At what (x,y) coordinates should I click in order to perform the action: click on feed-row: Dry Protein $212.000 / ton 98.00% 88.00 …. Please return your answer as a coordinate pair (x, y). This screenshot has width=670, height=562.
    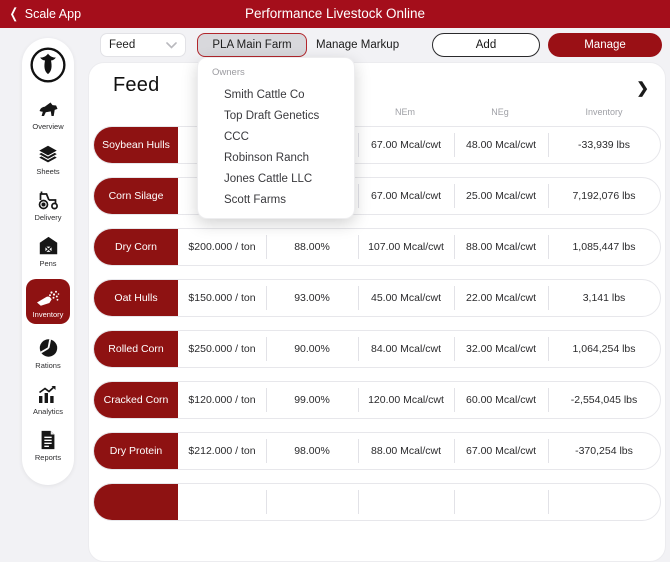
    Looking at the image, I should click on (377, 451).